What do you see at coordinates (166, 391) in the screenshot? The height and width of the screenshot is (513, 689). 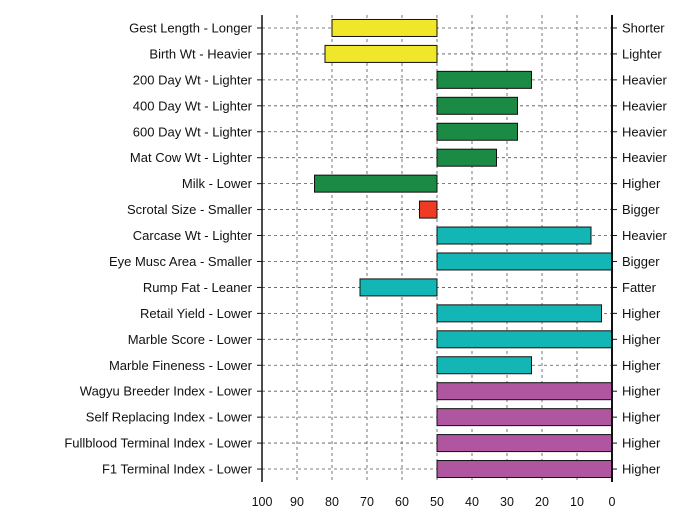 I see `trait-label: Wagyu Breeder Index - Lower` at bounding box center [166, 391].